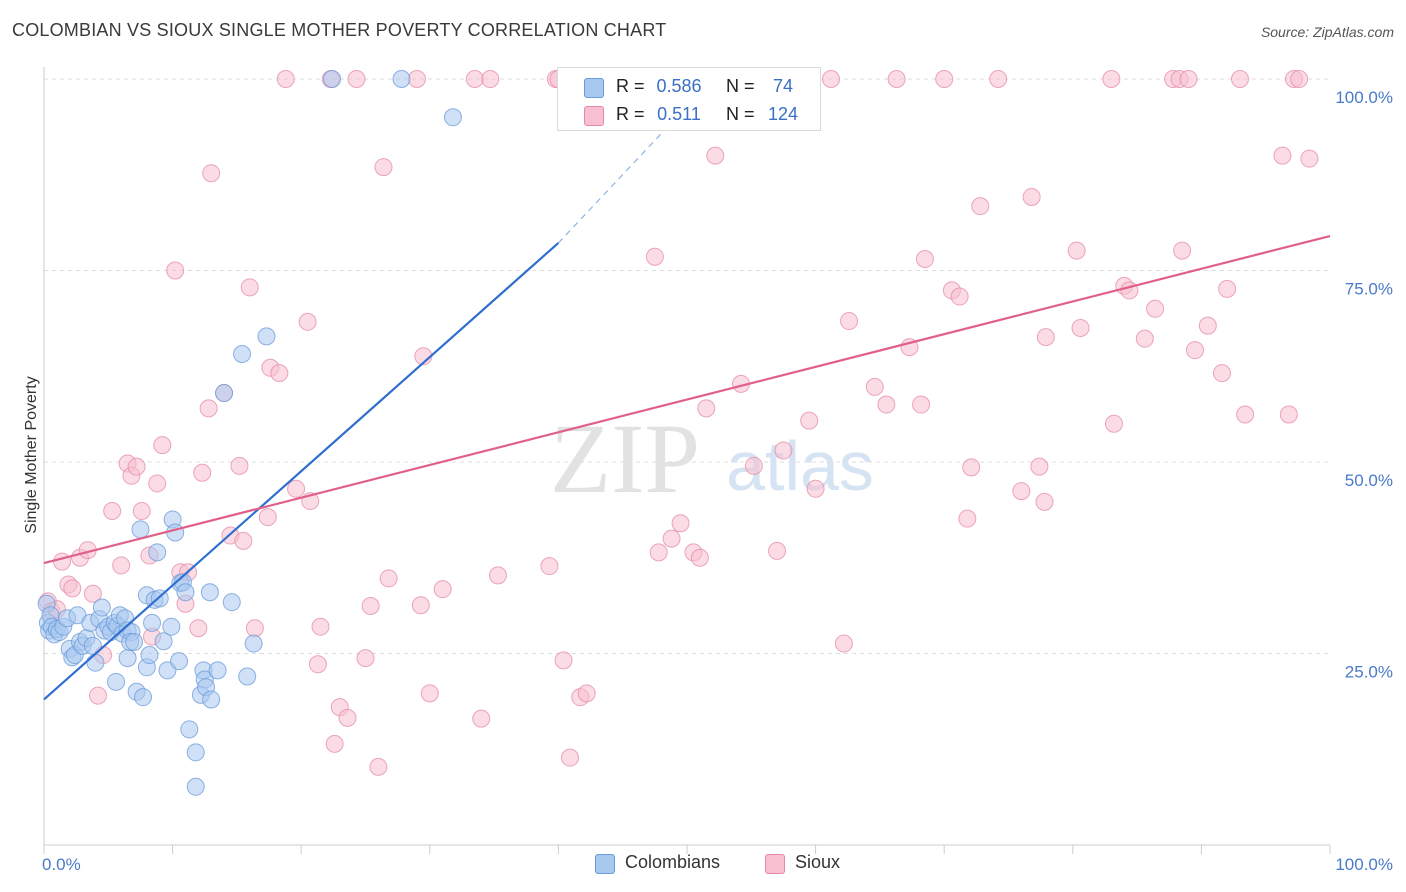  What do you see at coordinates (31, 454) in the screenshot?
I see `y-axis-label: Single Mother Poverty` at bounding box center [31, 454].